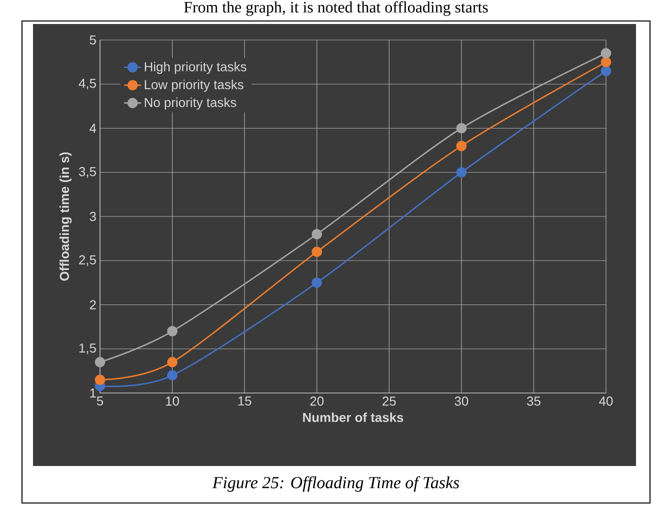 The height and width of the screenshot is (509, 672). Describe the element at coordinates (172, 401) in the screenshot. I see `x-tick-label: 10` at that location.